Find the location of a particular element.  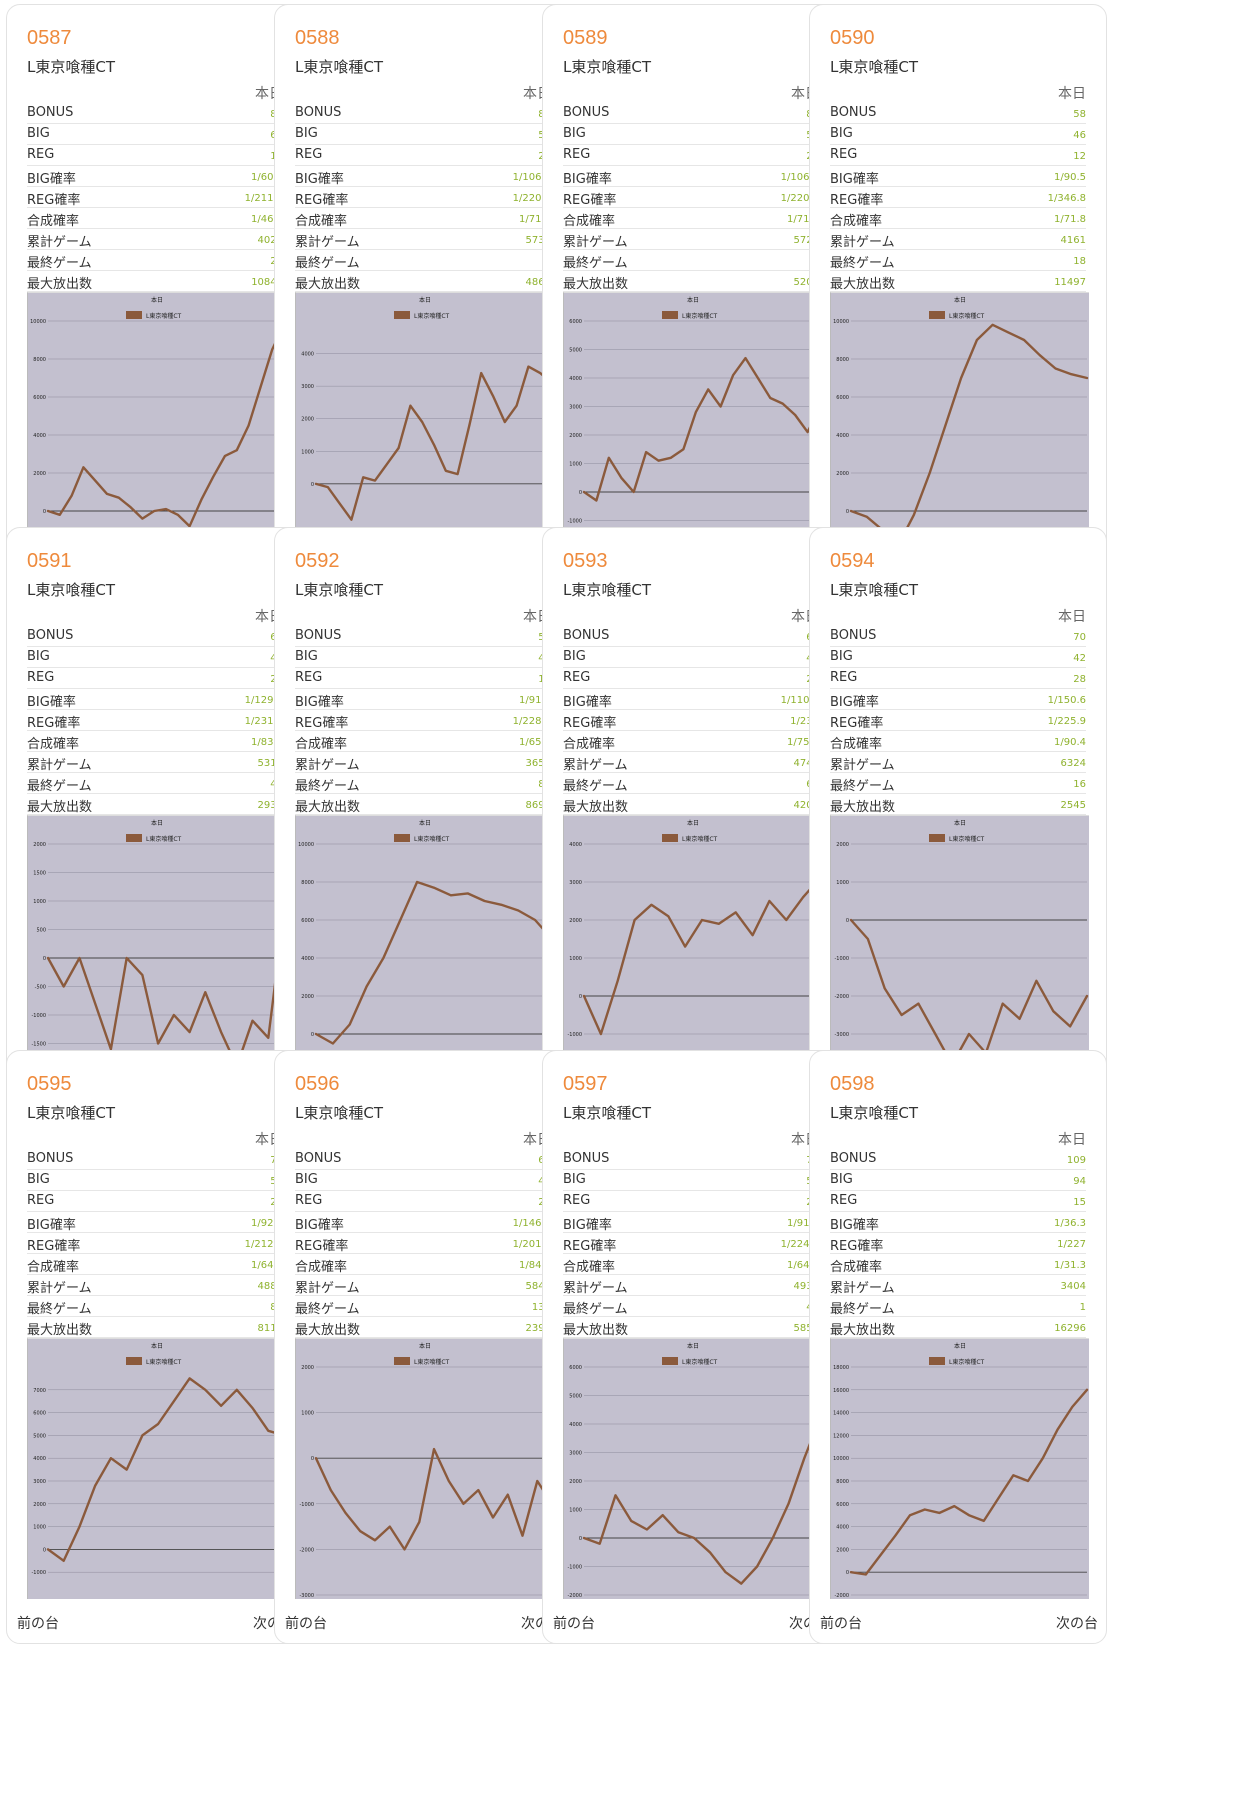

stat-value: 1/106.3 is located at coordinates (531, 177).